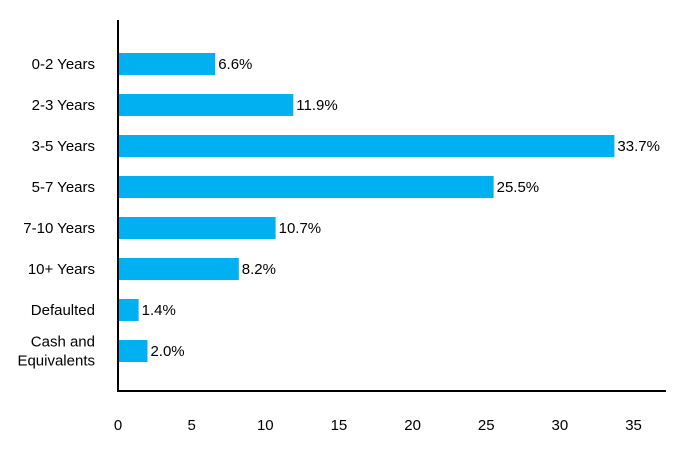  What do you see at coordinates (191, 425) in the screenshot?
I see `x-tick-label-1: 5` at bounding box center [191, 425].